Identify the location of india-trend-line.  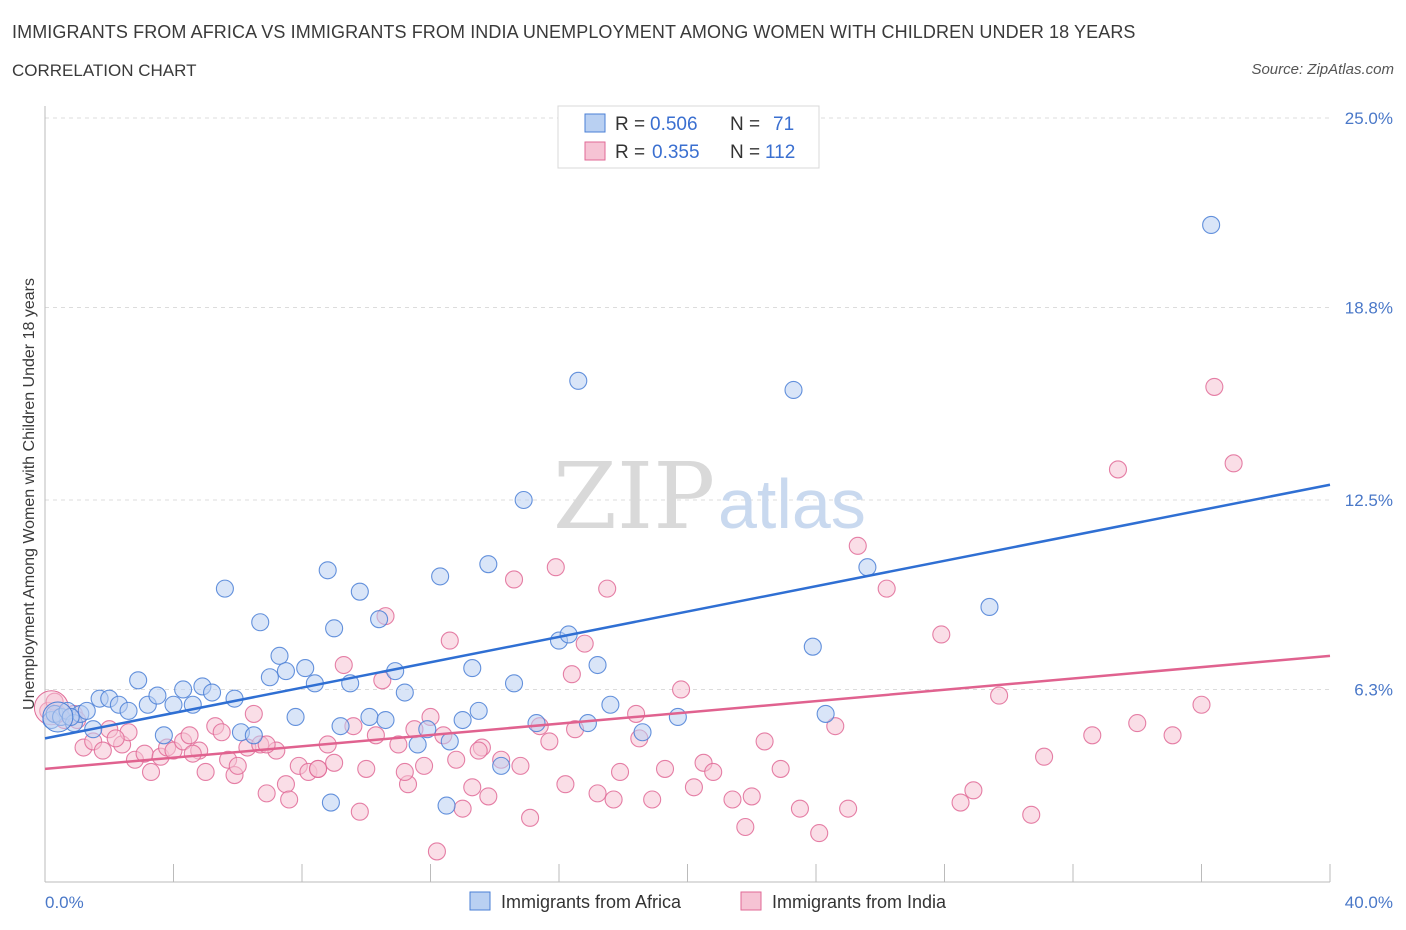
(687, 712).